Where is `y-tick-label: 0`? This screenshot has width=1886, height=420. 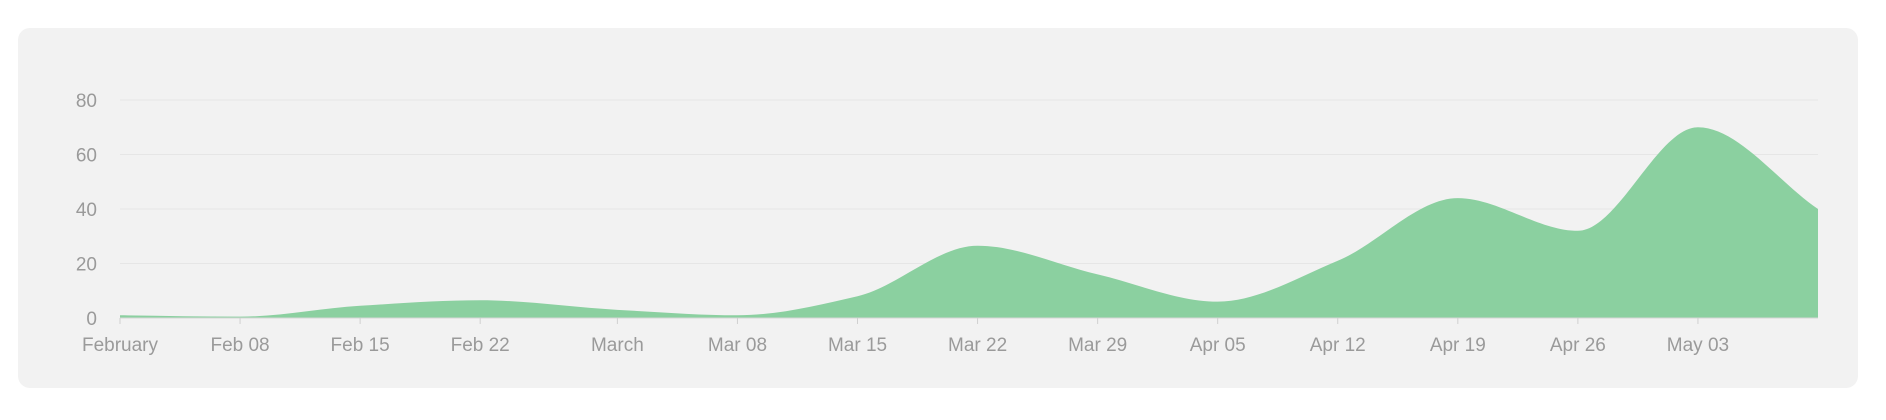 y-tick-label: 0 is located at coordinates (91, 319).